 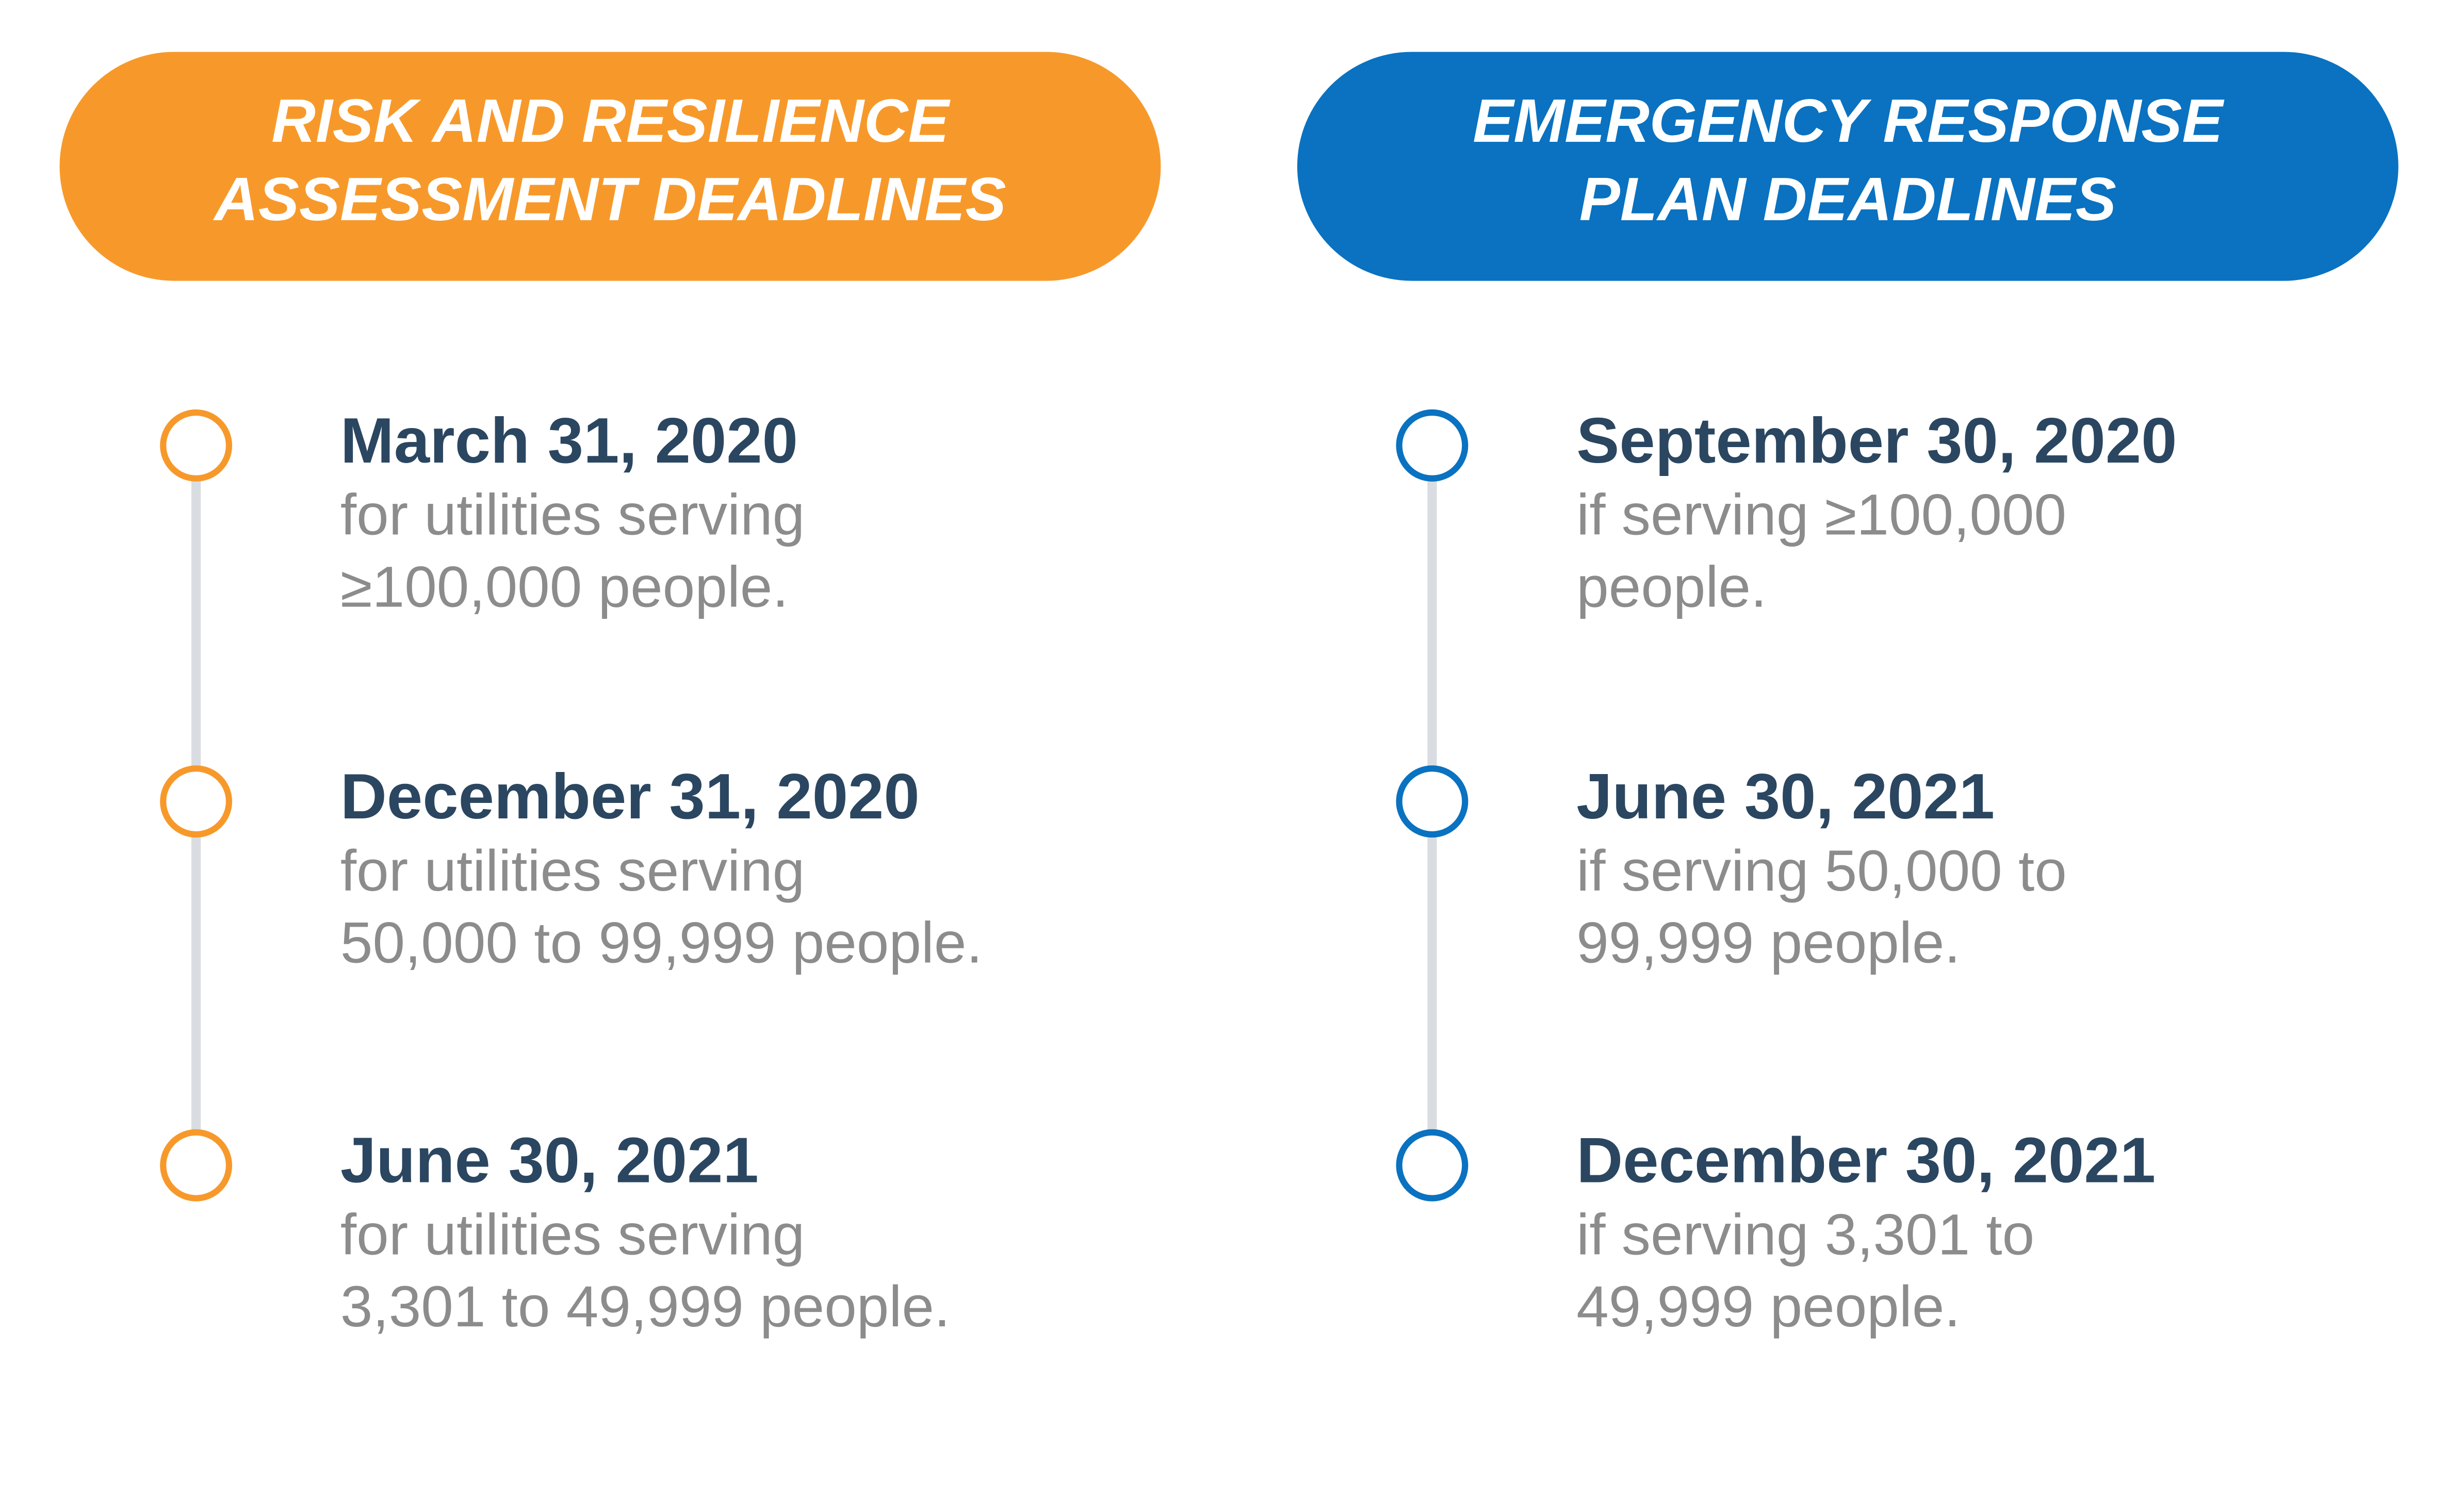 I want to click on deadline-description: people., so click(x=1671, y=586).